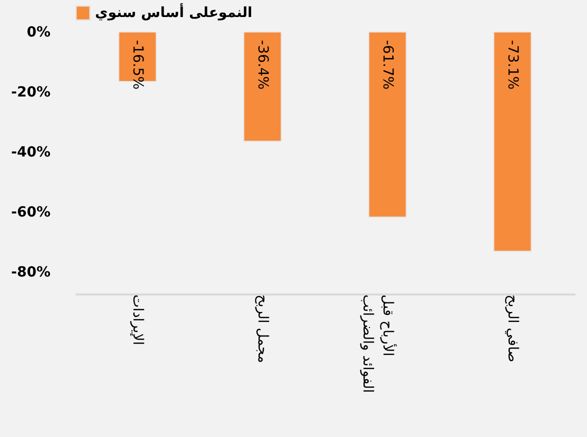 This screenshot has height=437, width=587. What do you see at coordinates (138, 320) in the screenshot?
I see `x-tick-label: الإيرادات` at bounding box center [138, 320].